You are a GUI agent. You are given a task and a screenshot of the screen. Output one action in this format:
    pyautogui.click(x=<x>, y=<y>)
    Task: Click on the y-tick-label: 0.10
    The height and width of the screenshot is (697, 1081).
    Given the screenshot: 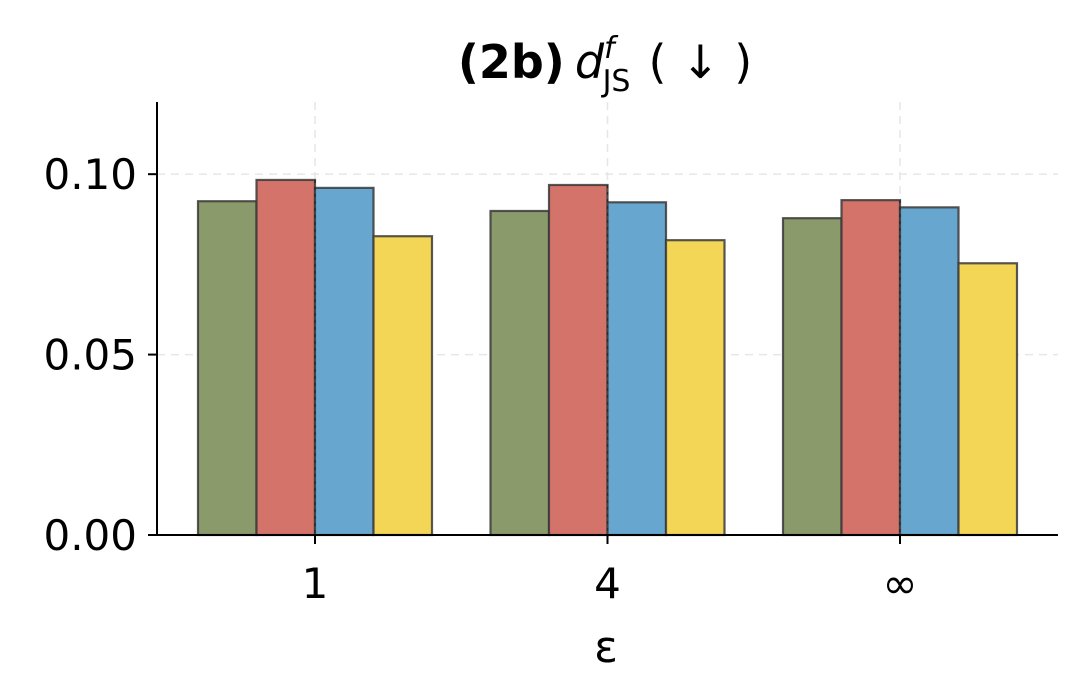 What is the action you would take?
    pyautogui.click(x=90, y=174)
    